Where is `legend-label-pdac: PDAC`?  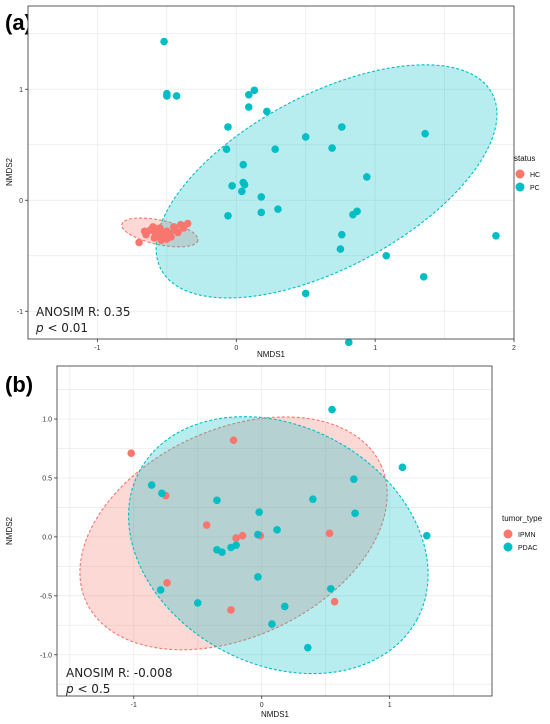
legend-label-pdac: PDAC is located at coordinates (527, 548).